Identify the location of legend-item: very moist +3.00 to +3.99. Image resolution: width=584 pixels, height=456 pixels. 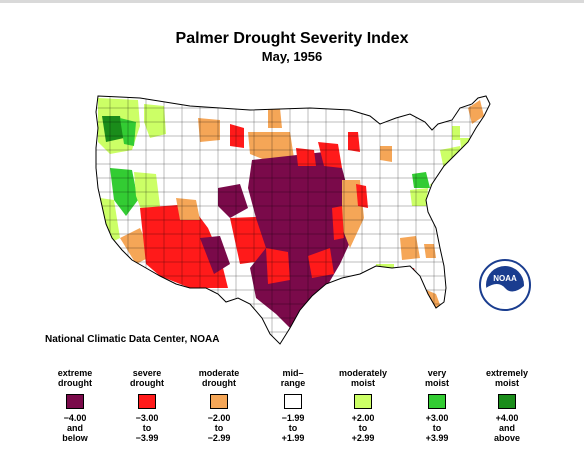
(437, 404).